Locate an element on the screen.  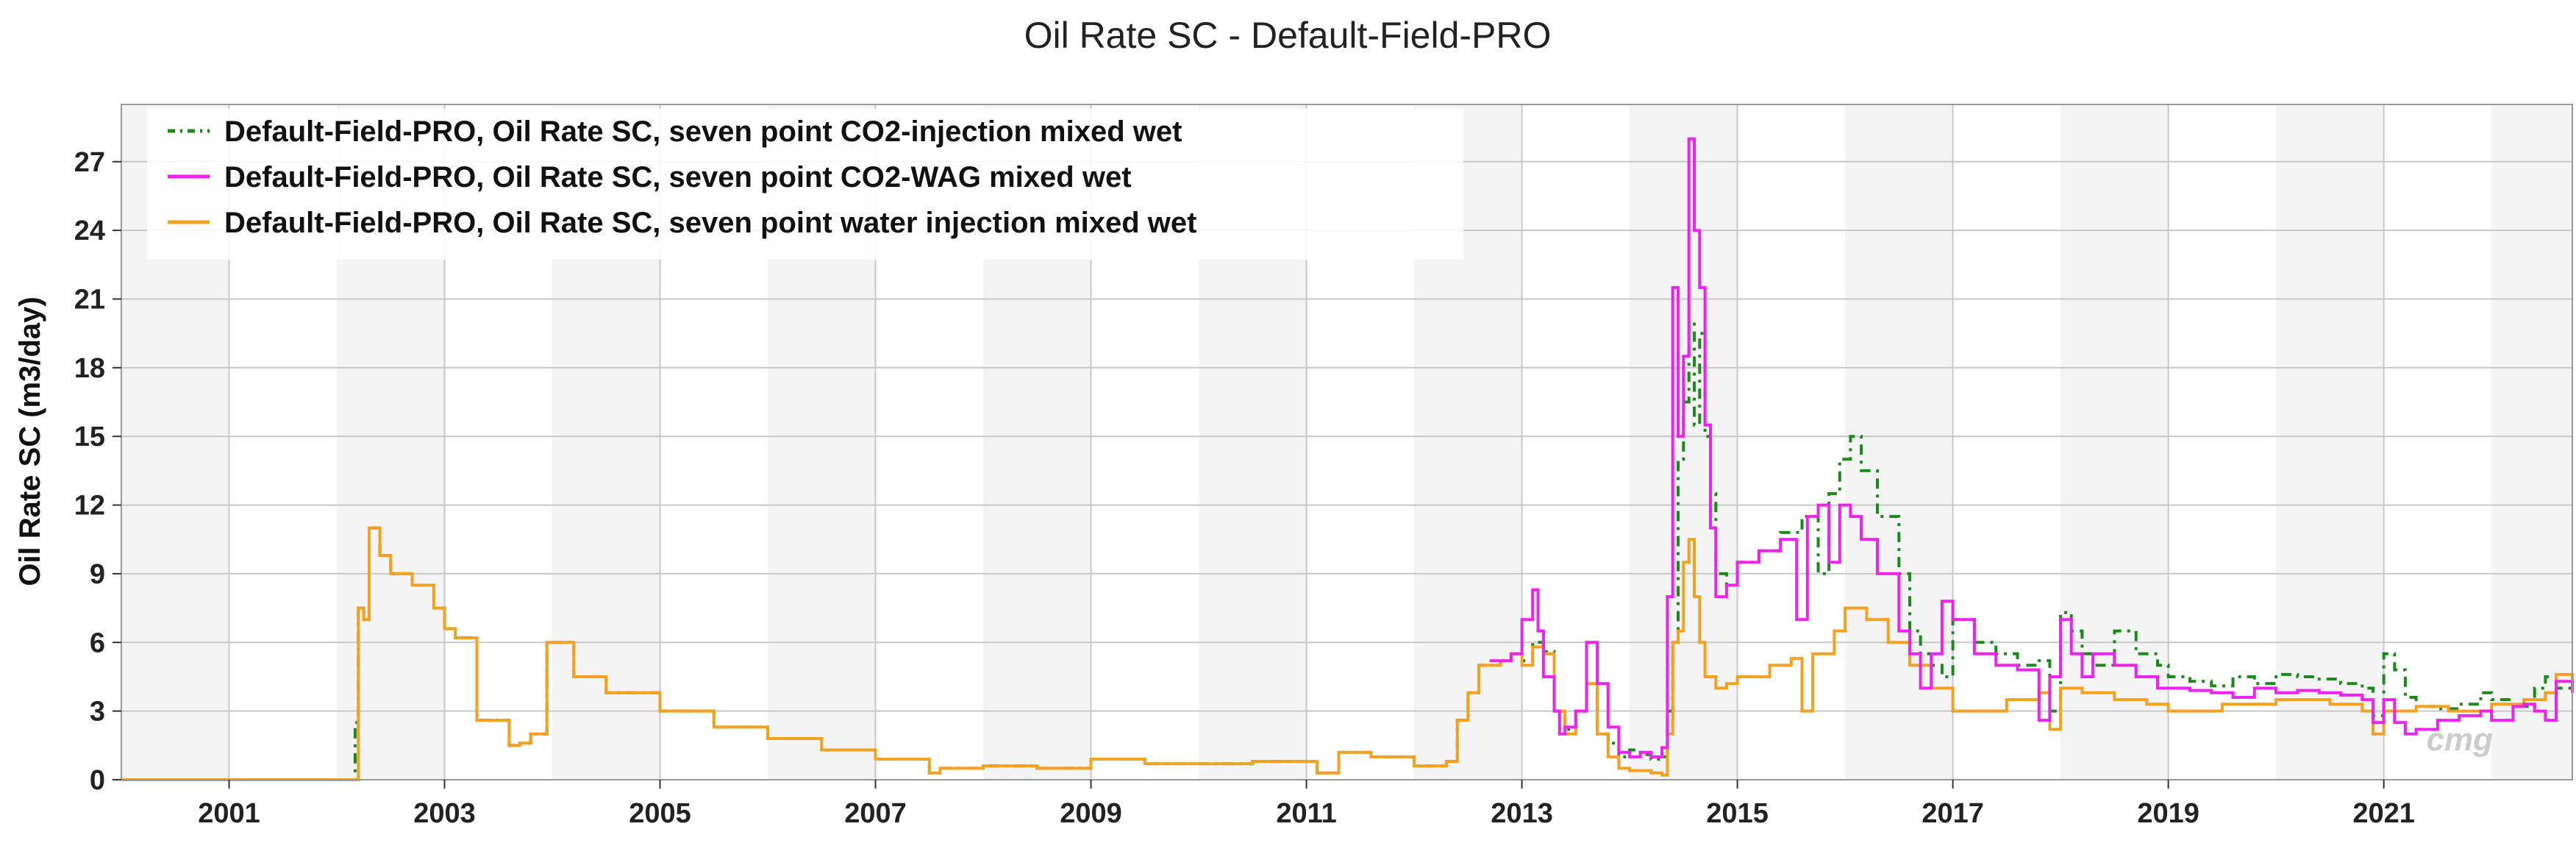
y-tick-label: 15 is located at coordinates (89, 437).